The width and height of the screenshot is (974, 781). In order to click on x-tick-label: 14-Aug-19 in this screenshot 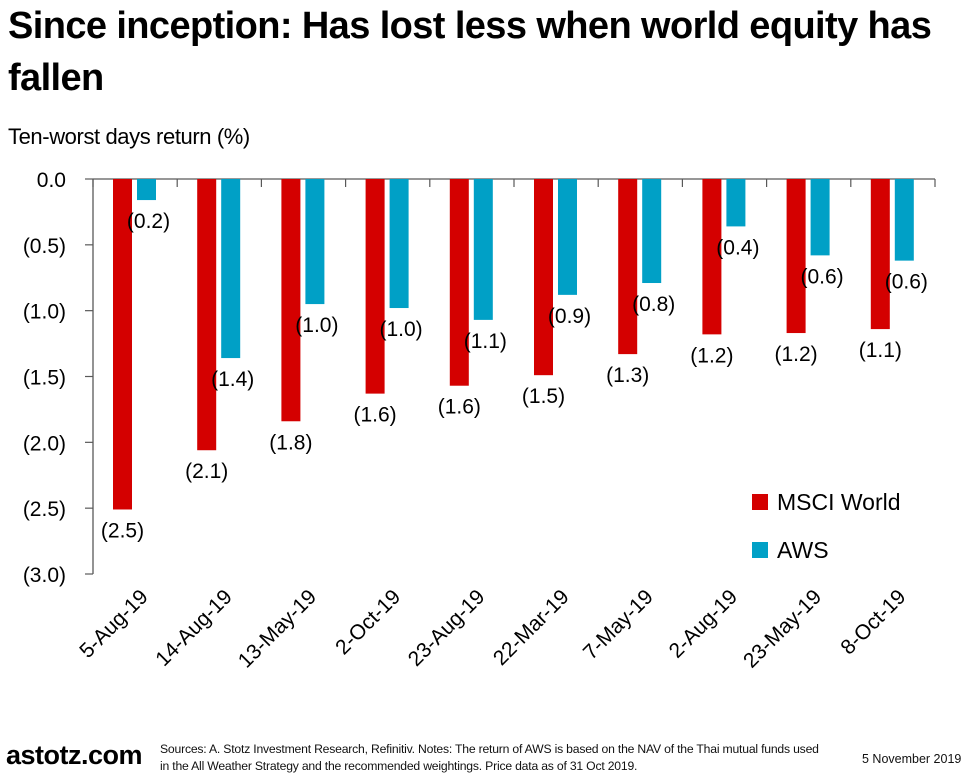, I will do `click(194, 628)`.